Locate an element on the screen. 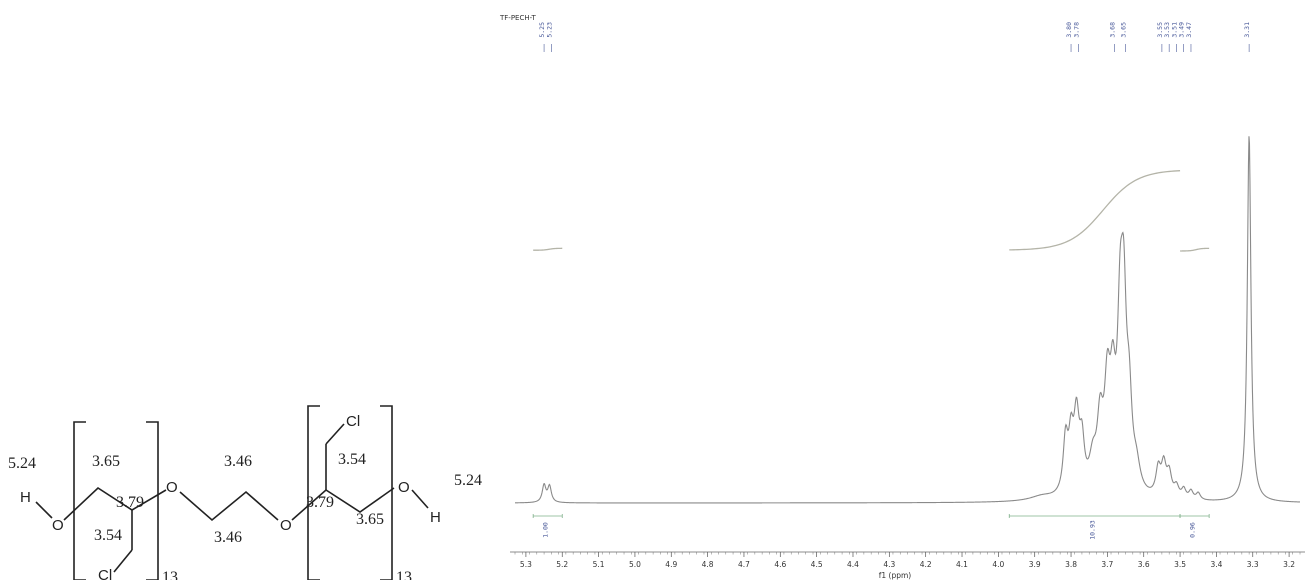 The image size is (1311, 580). shift-linker-top: 3.46 is located at coordinates (238, 461).